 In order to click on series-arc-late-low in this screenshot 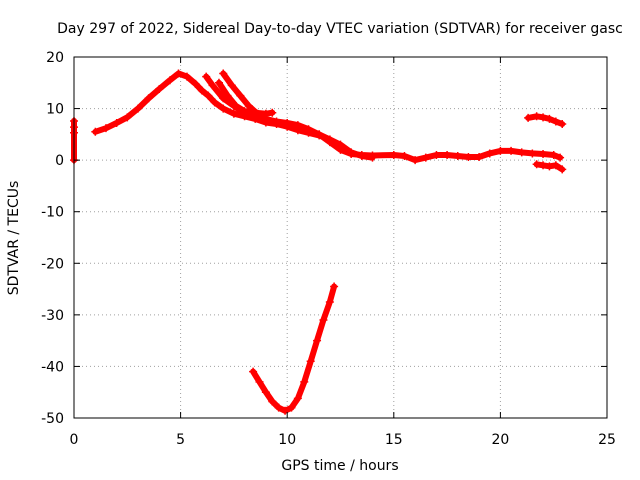, I will do `click(549, 167)`.